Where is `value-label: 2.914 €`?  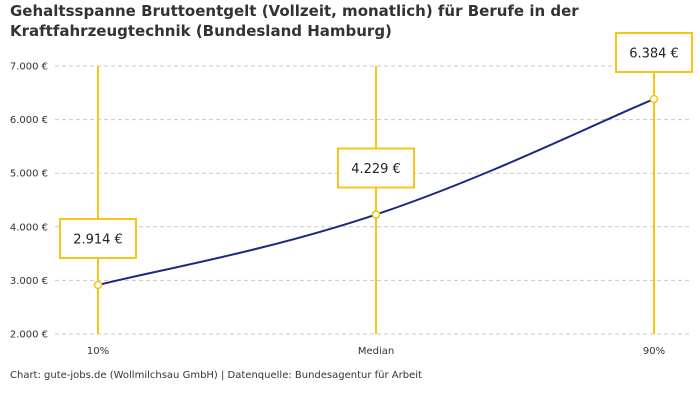
value-label: 2.914 € is located at coordinates (98, 240).